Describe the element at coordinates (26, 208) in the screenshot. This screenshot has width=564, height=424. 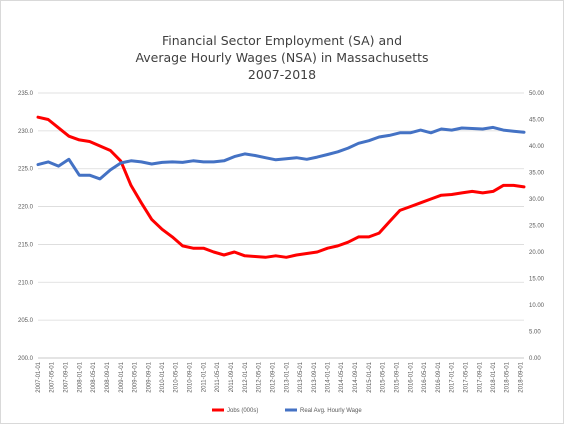
I see `left-axis-tick-label: 220.0` at that location.